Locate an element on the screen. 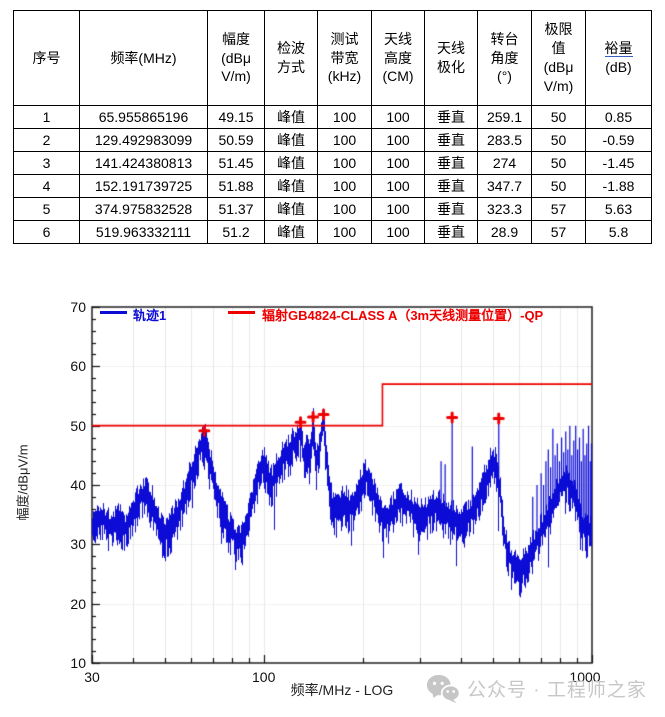 The width and height of the screenshot is (665, 717). table-cell: 51.45 is located at coordinates (236, 163).